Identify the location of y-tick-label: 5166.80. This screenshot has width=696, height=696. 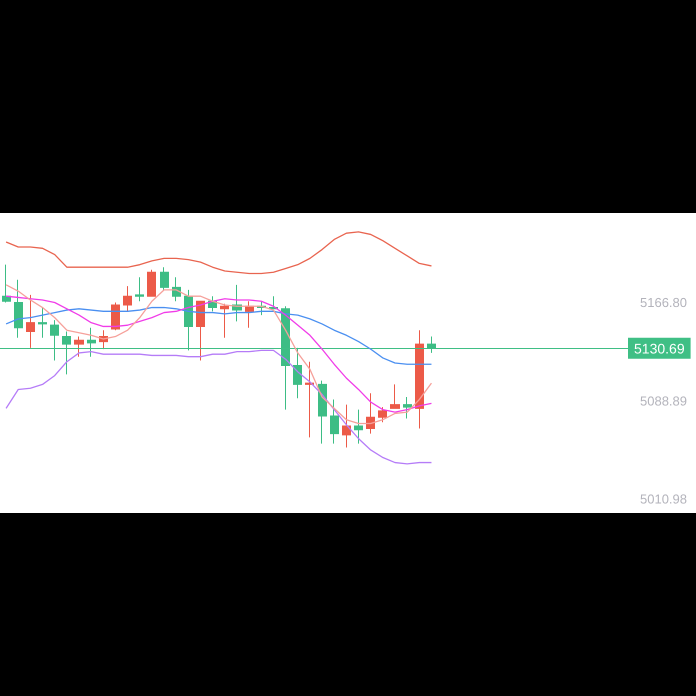
(663, 302).